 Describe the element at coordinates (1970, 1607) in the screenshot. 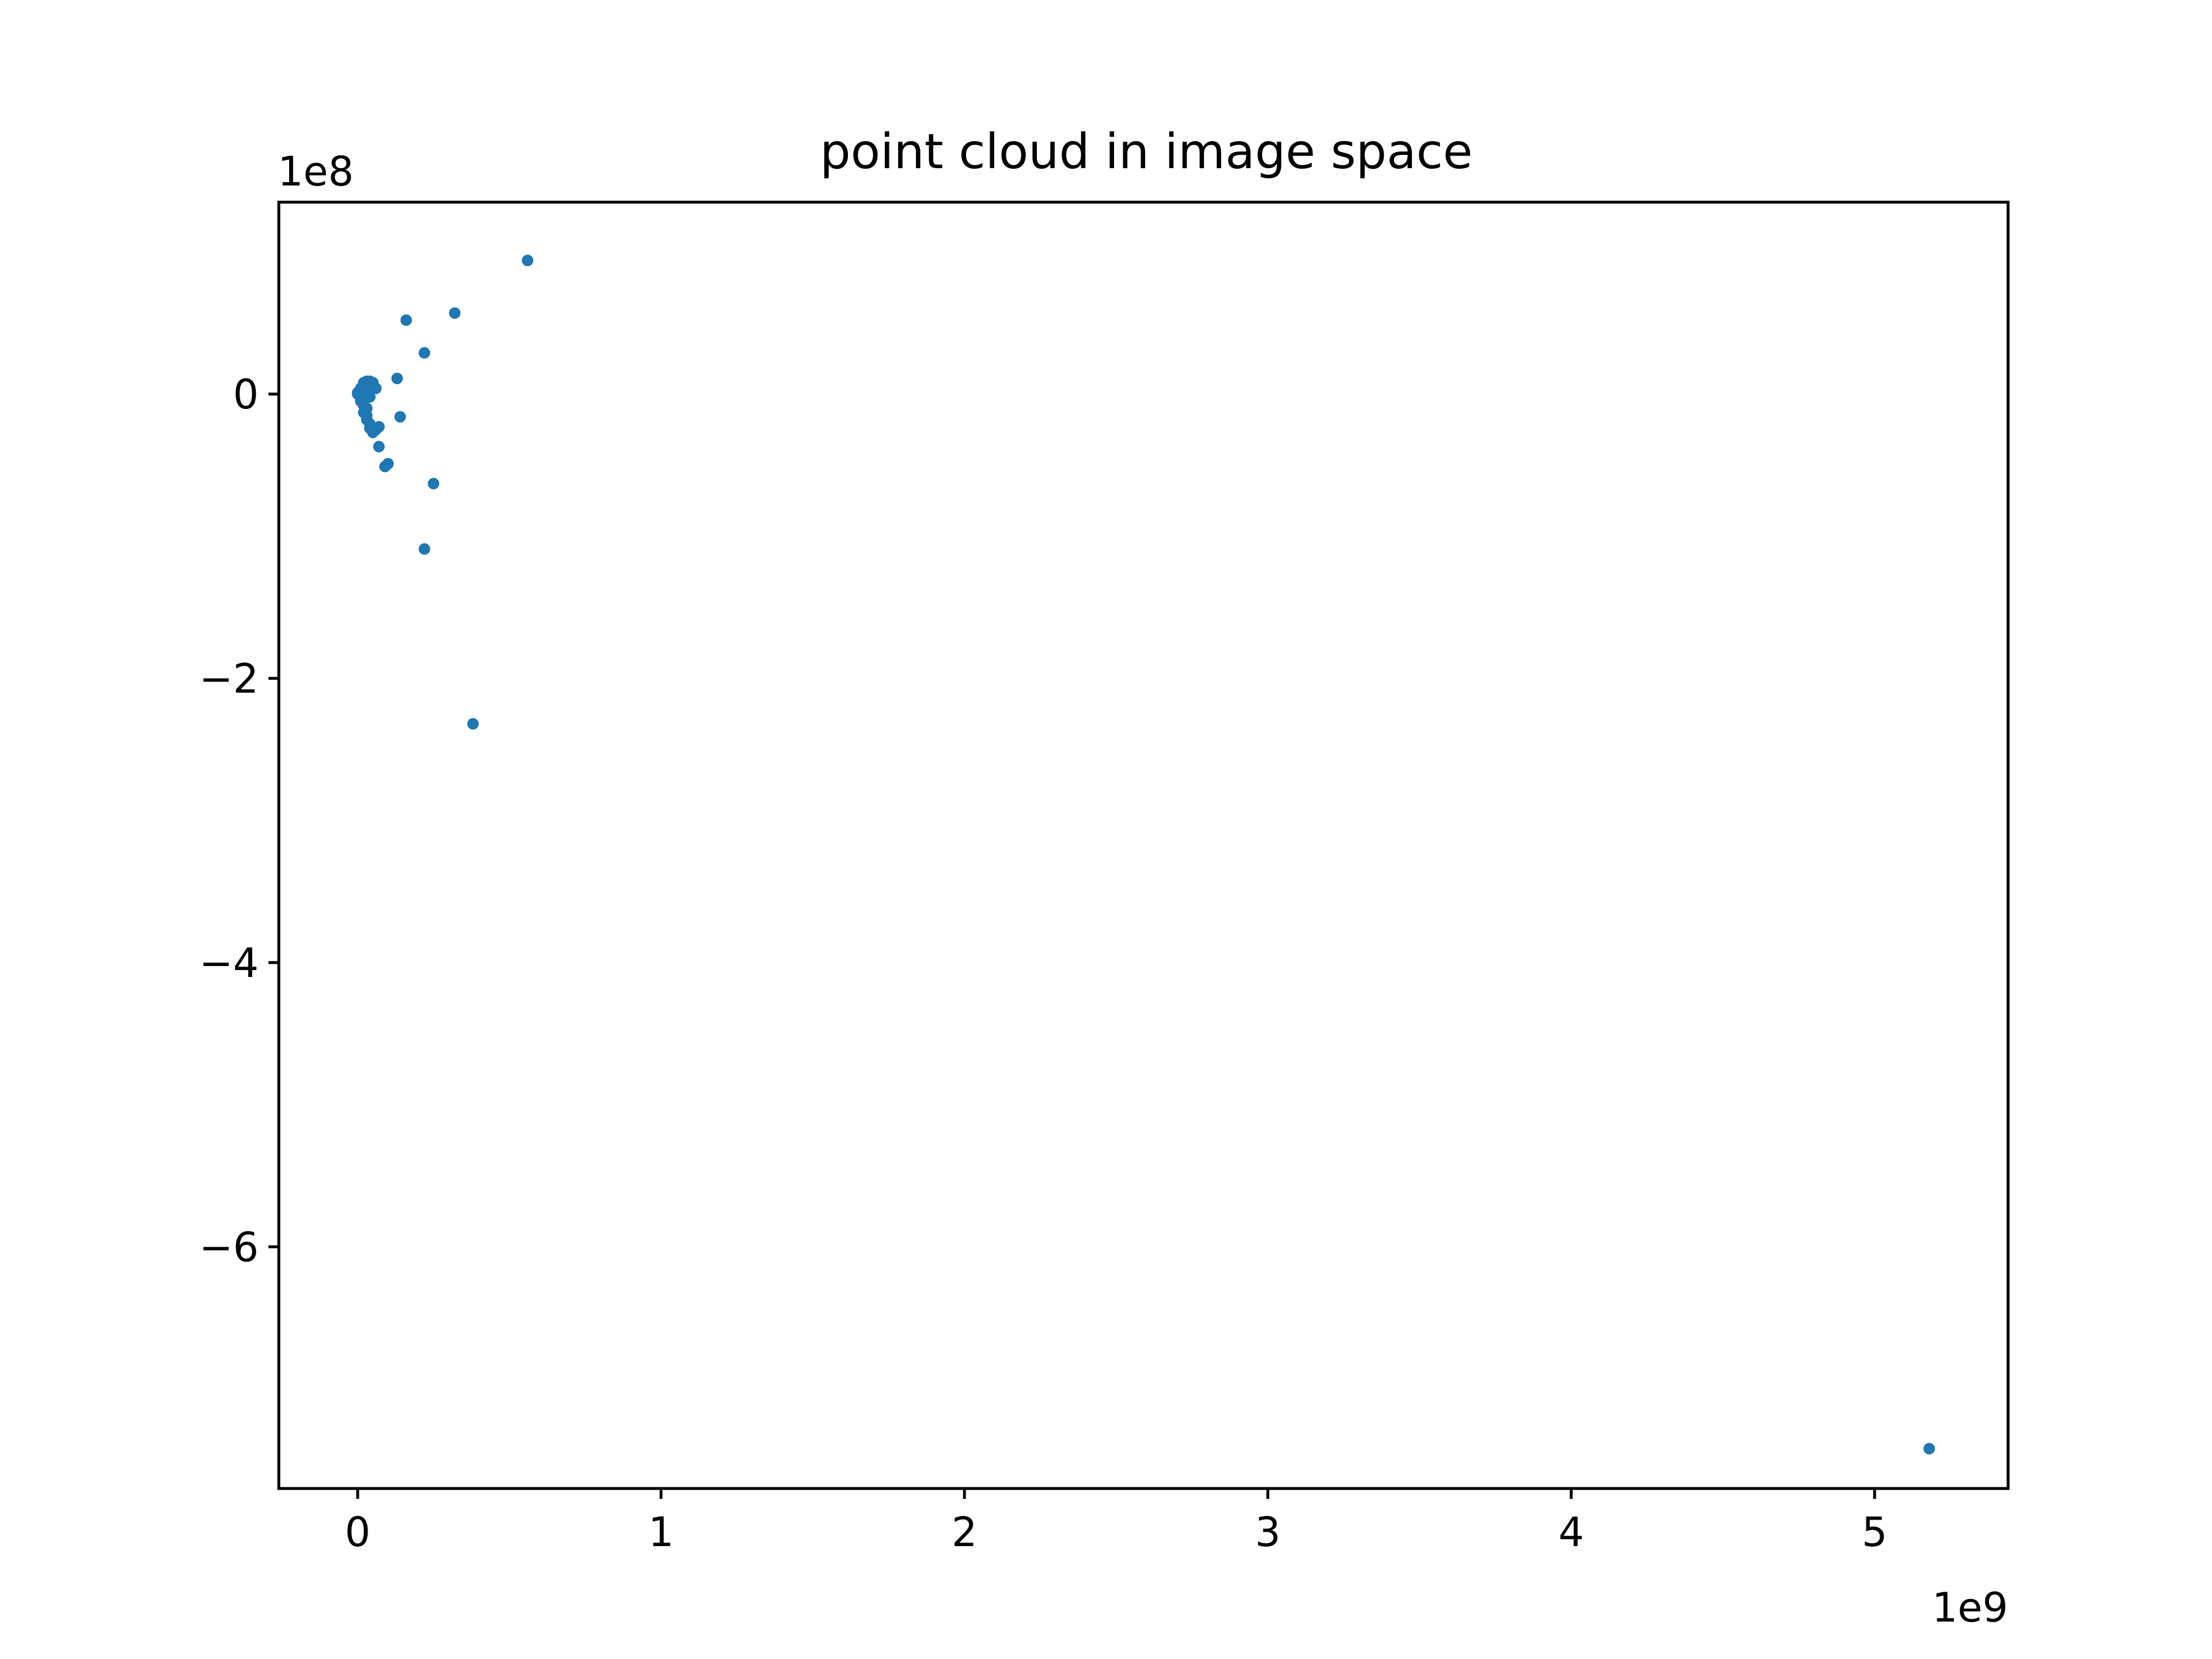

I see `x-offset-label: 1e9` at that location.